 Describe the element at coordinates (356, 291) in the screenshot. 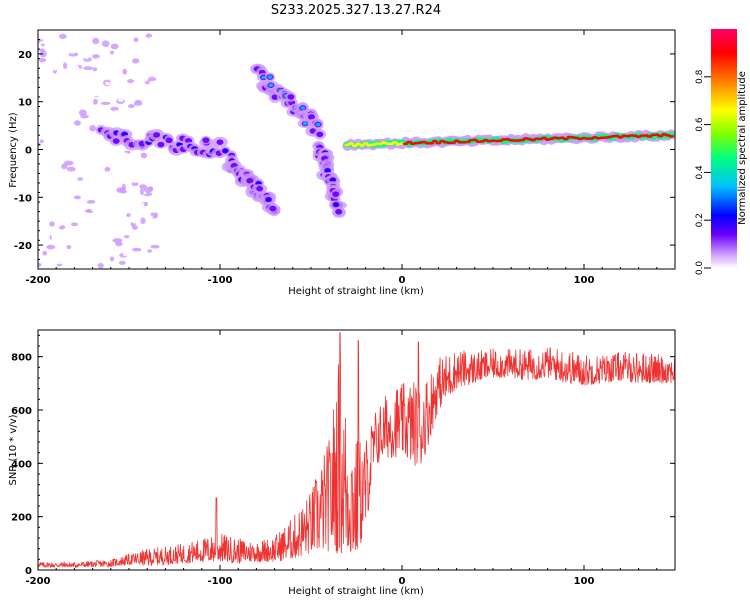

I see `heatmap-xlabel: Height of straight line (km)` at that location.